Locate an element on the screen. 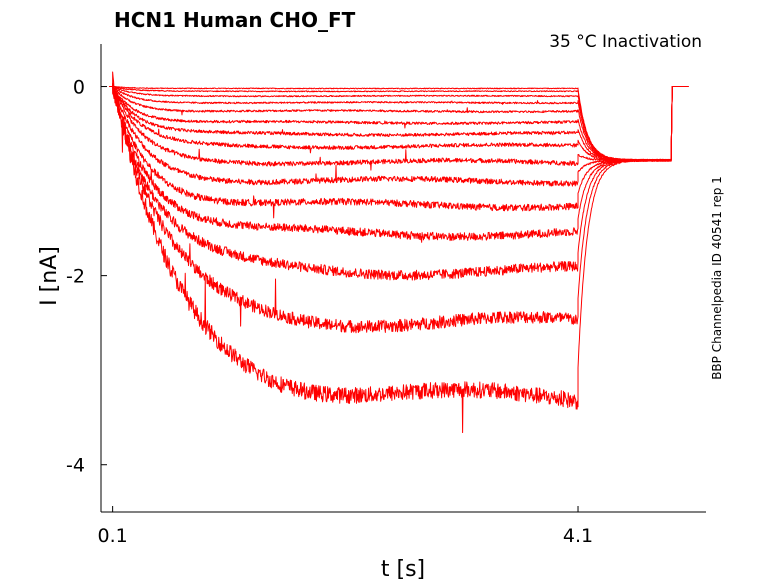  y-tick-label: -2 is located at coordinates (75, 277).